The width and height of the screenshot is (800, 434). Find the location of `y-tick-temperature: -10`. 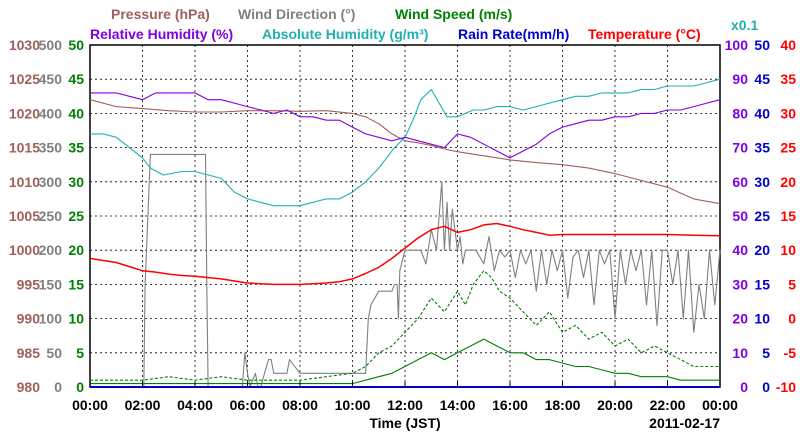

y-tick-temperature: -10 is located at coordinates (786, 387).